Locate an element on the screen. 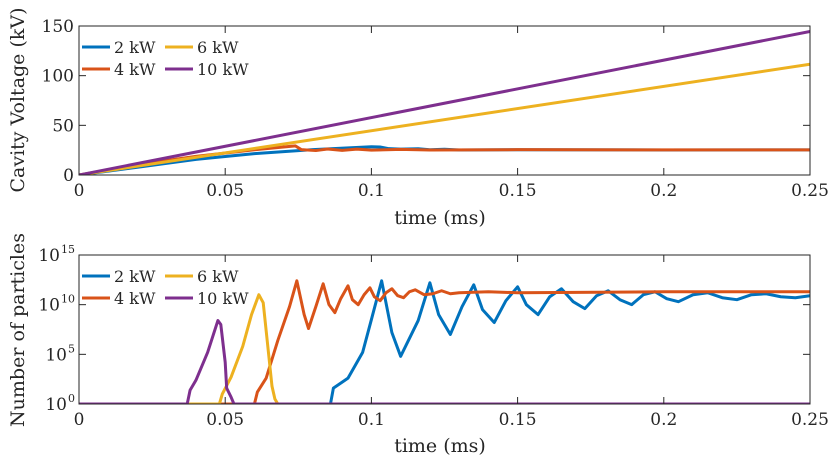 The image size is (830, 463). voltage-x-tick-label: 0.2 is located at coordinates (663, 191).